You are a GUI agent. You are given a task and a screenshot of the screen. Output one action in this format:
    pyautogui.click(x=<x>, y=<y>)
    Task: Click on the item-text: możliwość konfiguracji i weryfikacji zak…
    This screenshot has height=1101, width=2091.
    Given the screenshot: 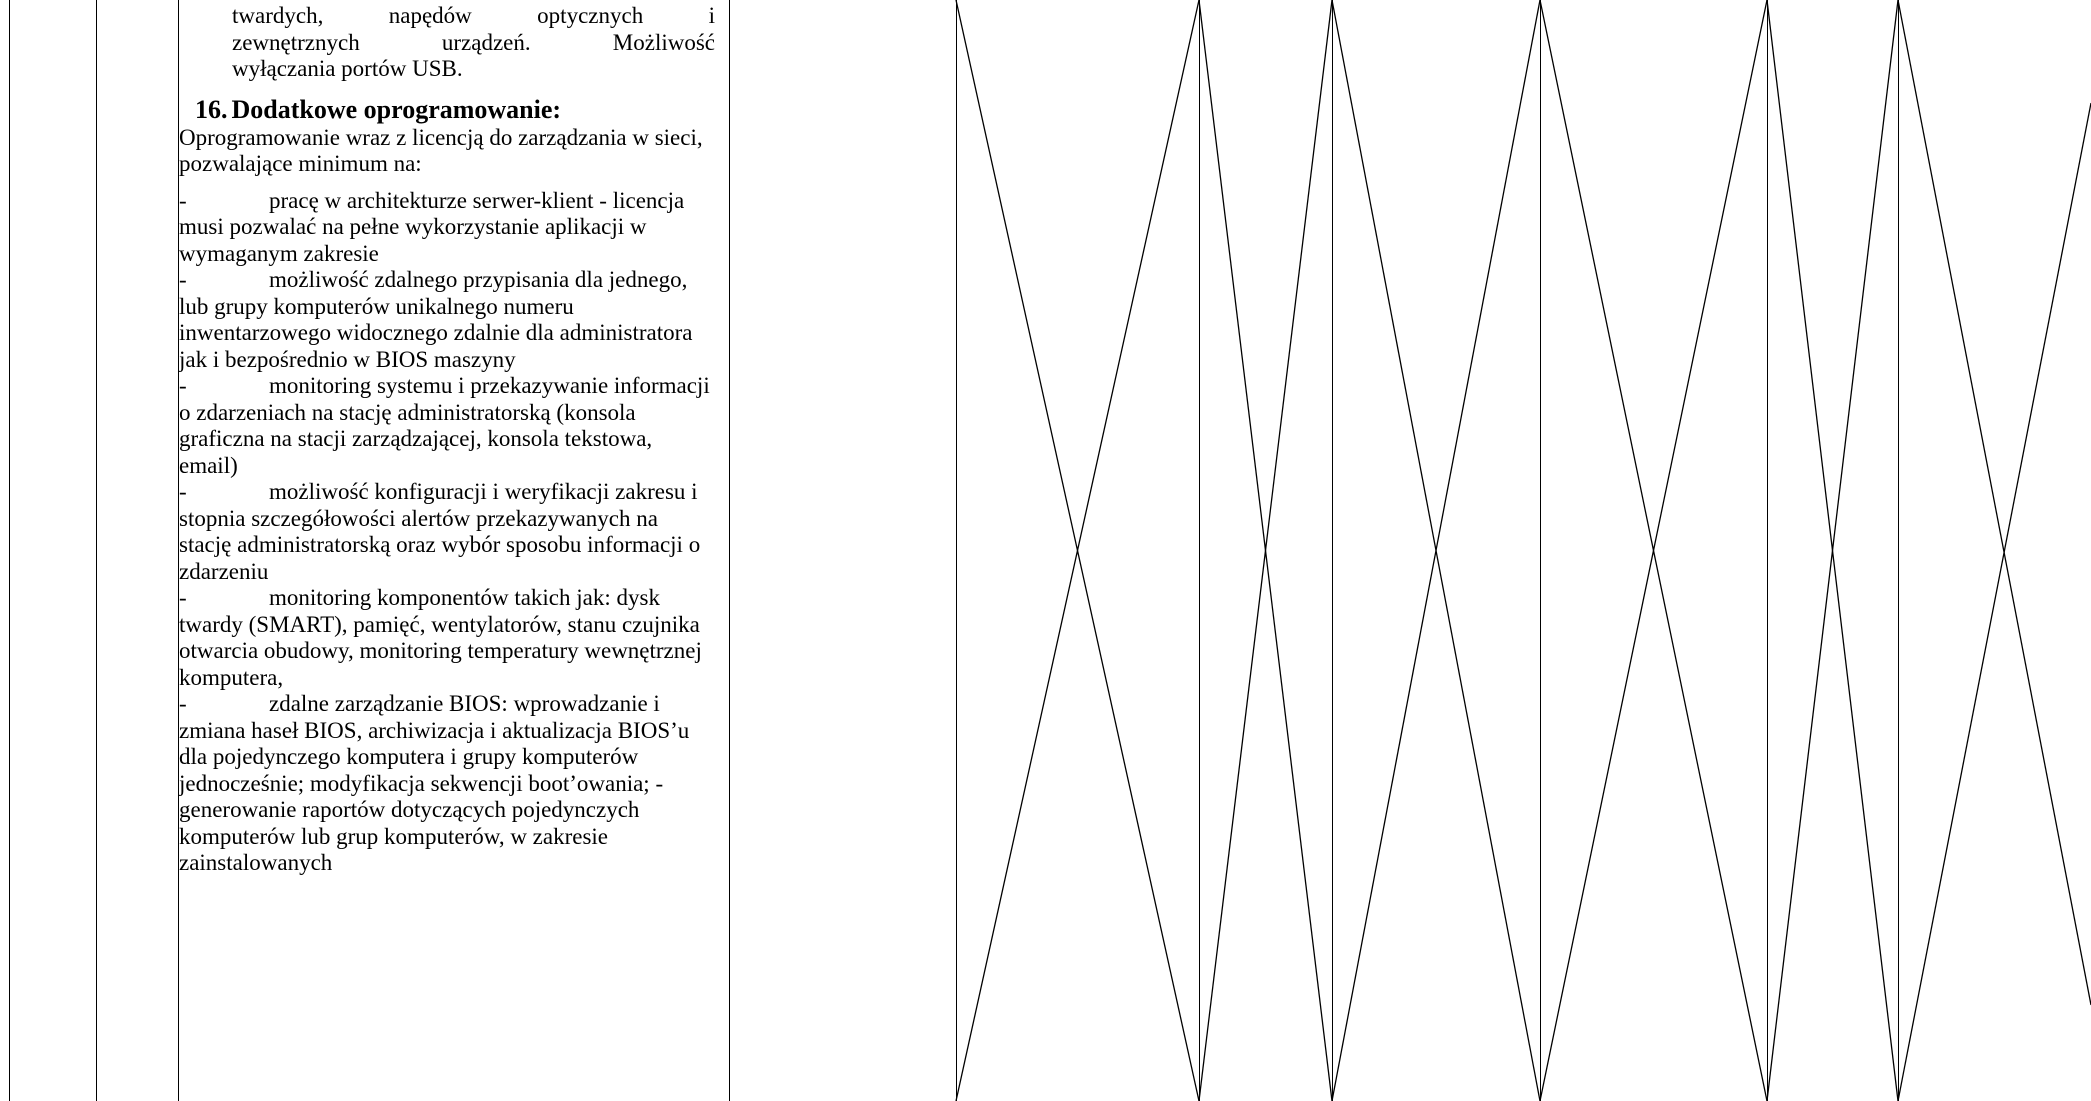 What is the action you would take?
    pyautogui.click(x=440, y=531)
    